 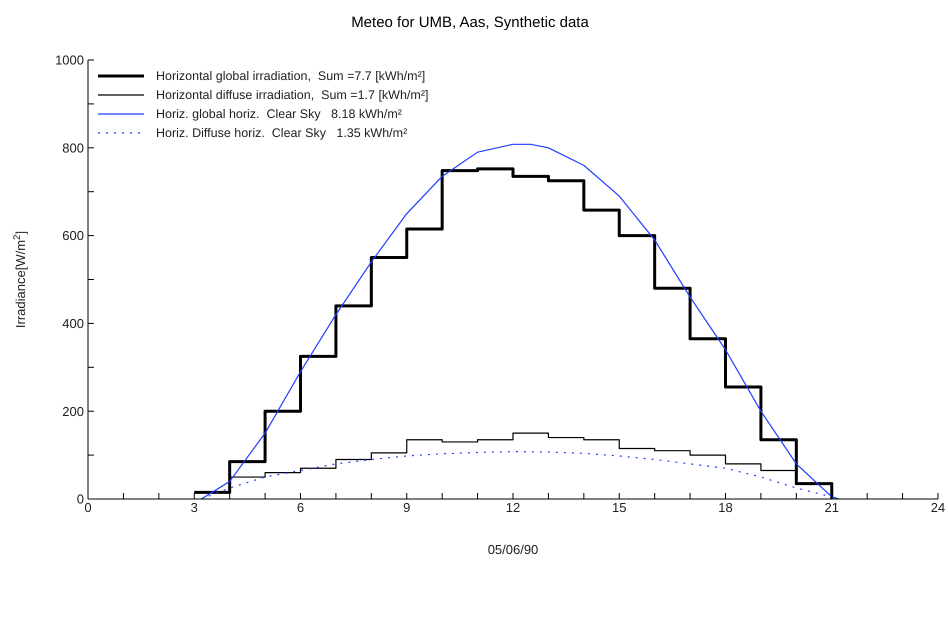 I want to click on x-tick-label: 9, so click(x=406, y=508).